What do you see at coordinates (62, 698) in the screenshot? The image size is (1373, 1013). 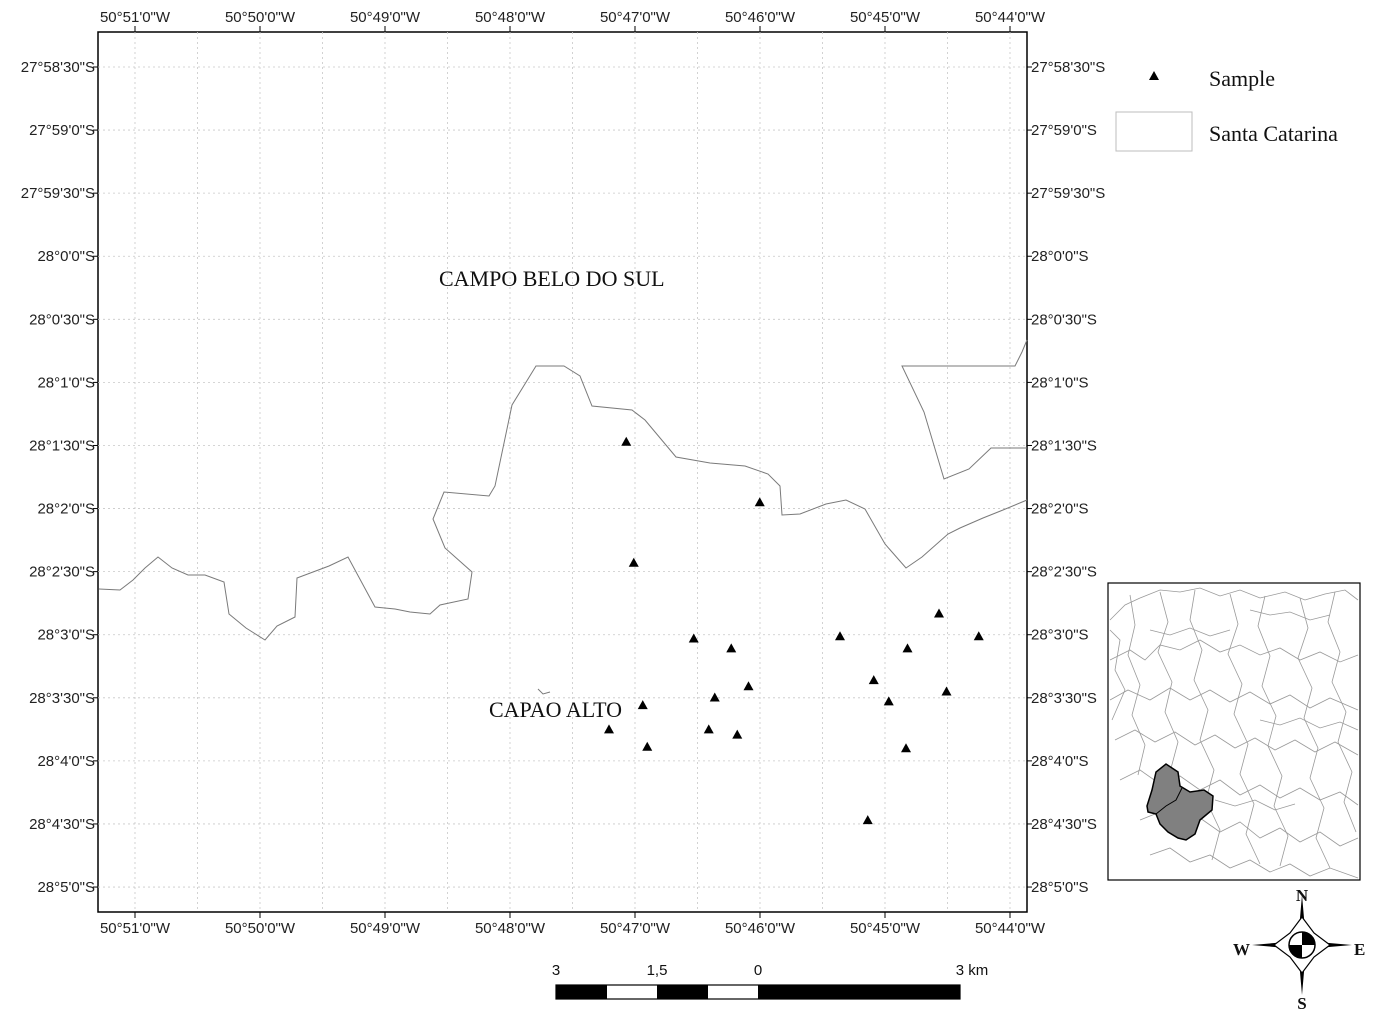 I see `lat-label-left: 28°3'30"S` at bounding box center [62, 698].